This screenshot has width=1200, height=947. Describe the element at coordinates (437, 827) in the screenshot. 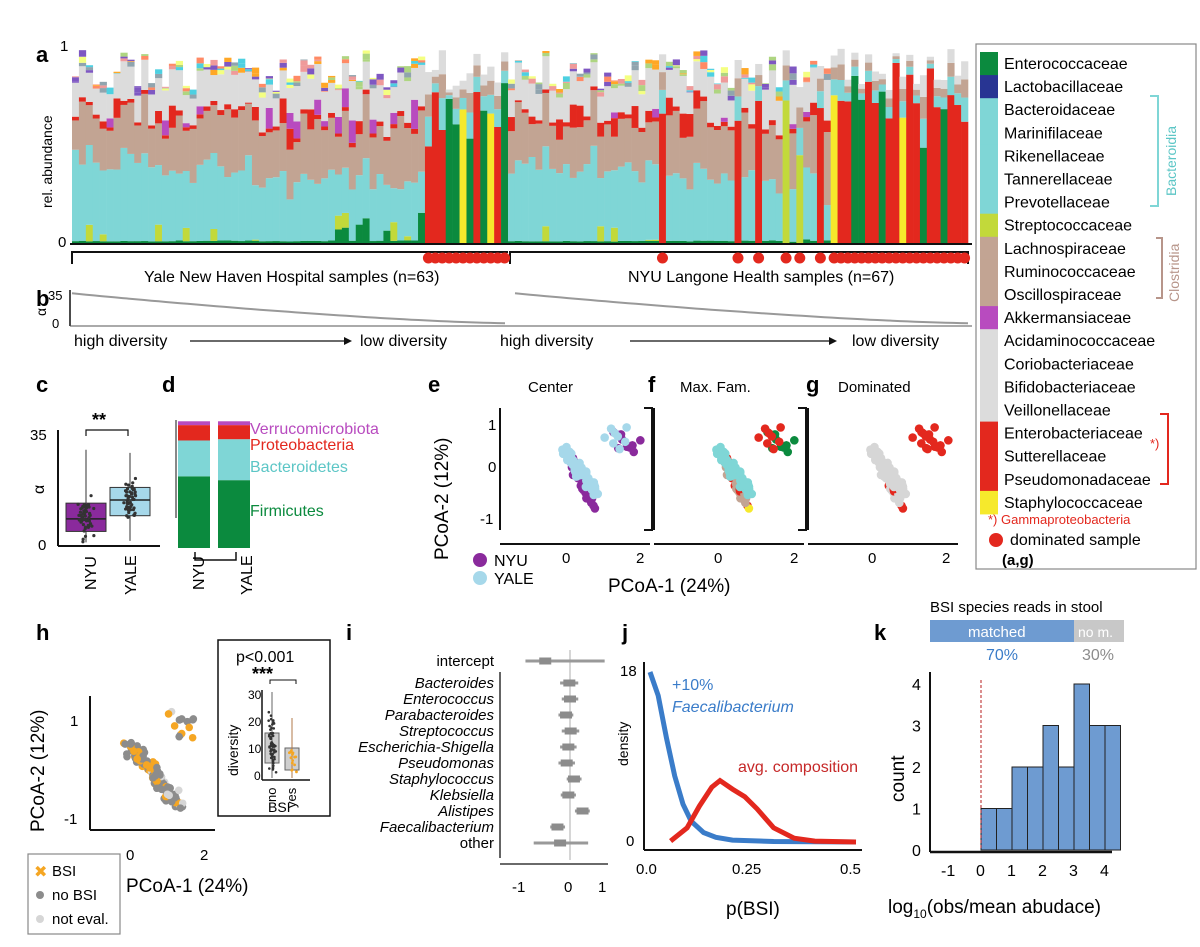

I see `term-label-10: Faecalibacterium` at that location.